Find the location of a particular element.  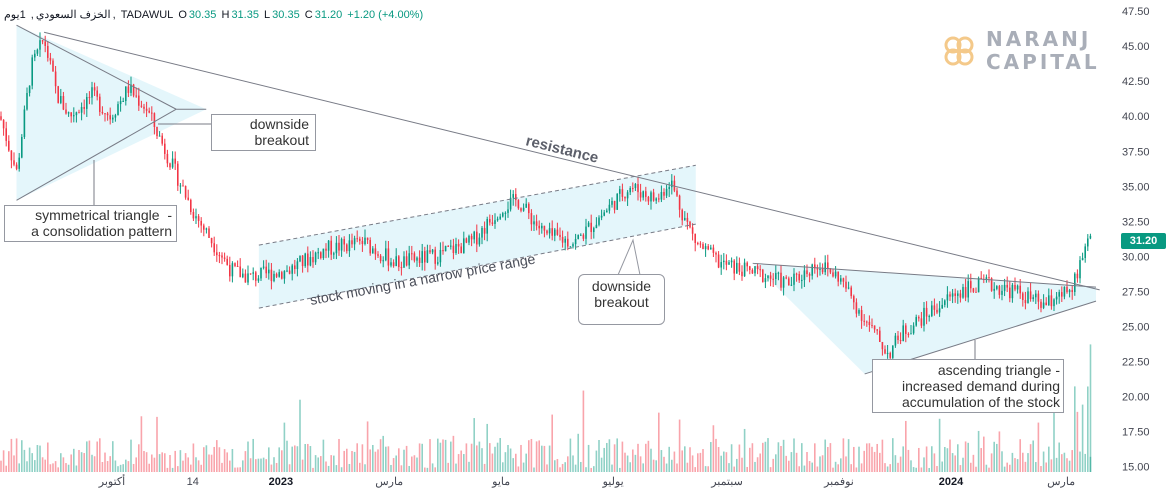

header-open-label: O is located at coordinates (182, 15).